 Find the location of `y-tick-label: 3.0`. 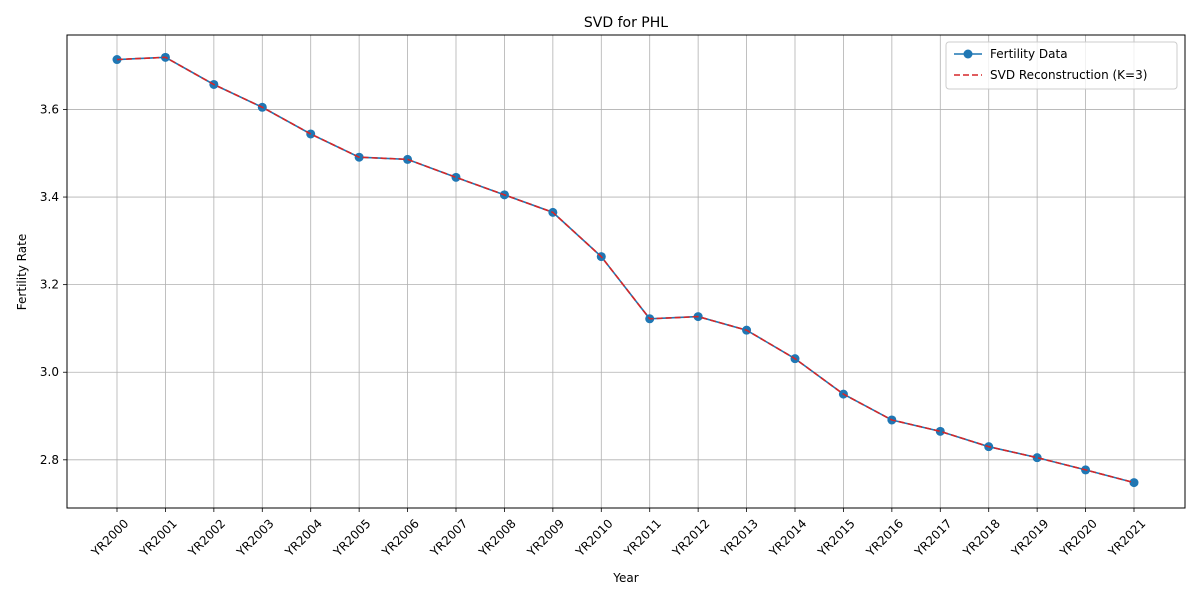

y-tick-label: 3.0 is located at coordinates (49, 372).